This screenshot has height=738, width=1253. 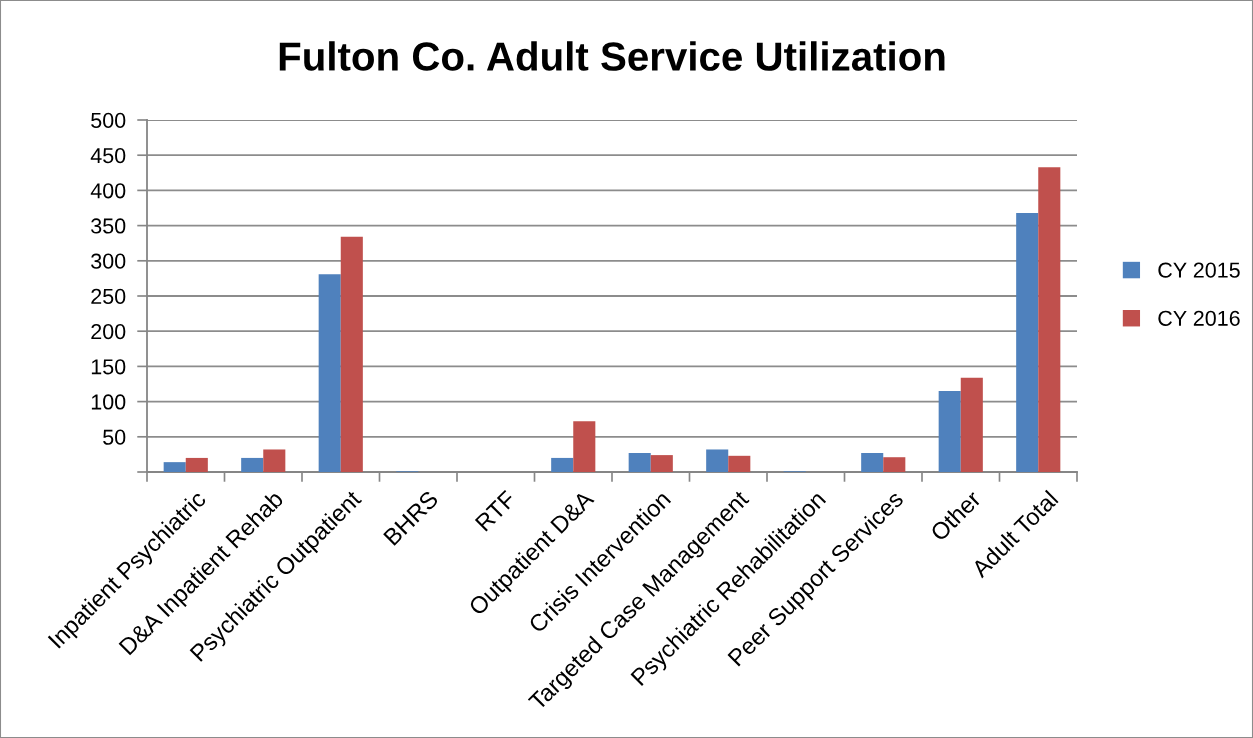 What do you see at coordinates (612, 56) in the screenshot?
I see `chart-title: Fulton Co. Adult Service Utilization` at bounding box center [612, 56].